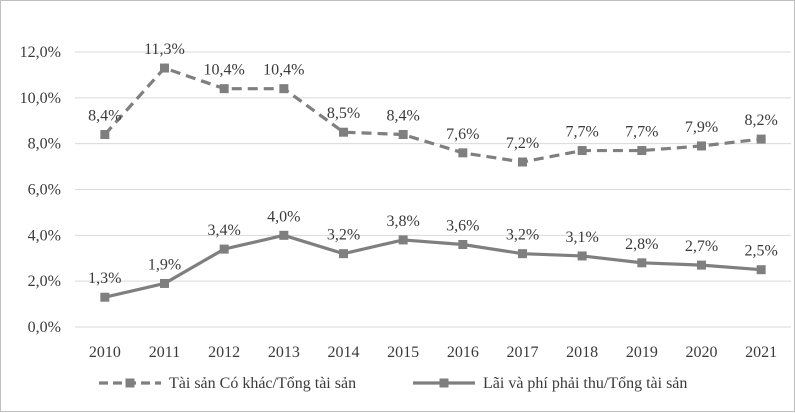 This screenshot has width=795, height=413. What do you see at coordinates (761, 352) in the screenshot?
I see `x-tick-label: 2021` at bounding box center [761, 352].